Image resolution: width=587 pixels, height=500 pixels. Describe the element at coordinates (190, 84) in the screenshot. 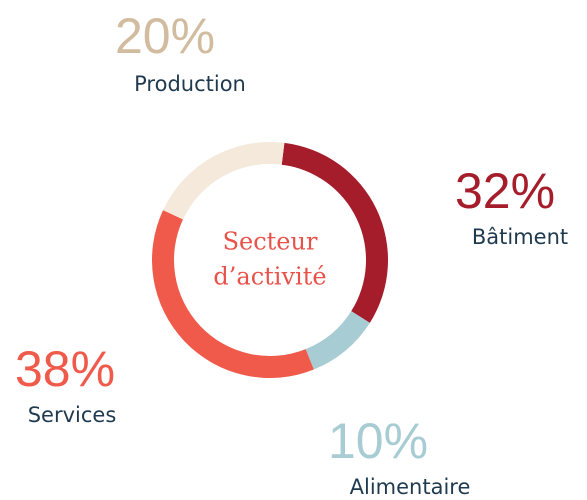

I see `category-label: Production` at that location.